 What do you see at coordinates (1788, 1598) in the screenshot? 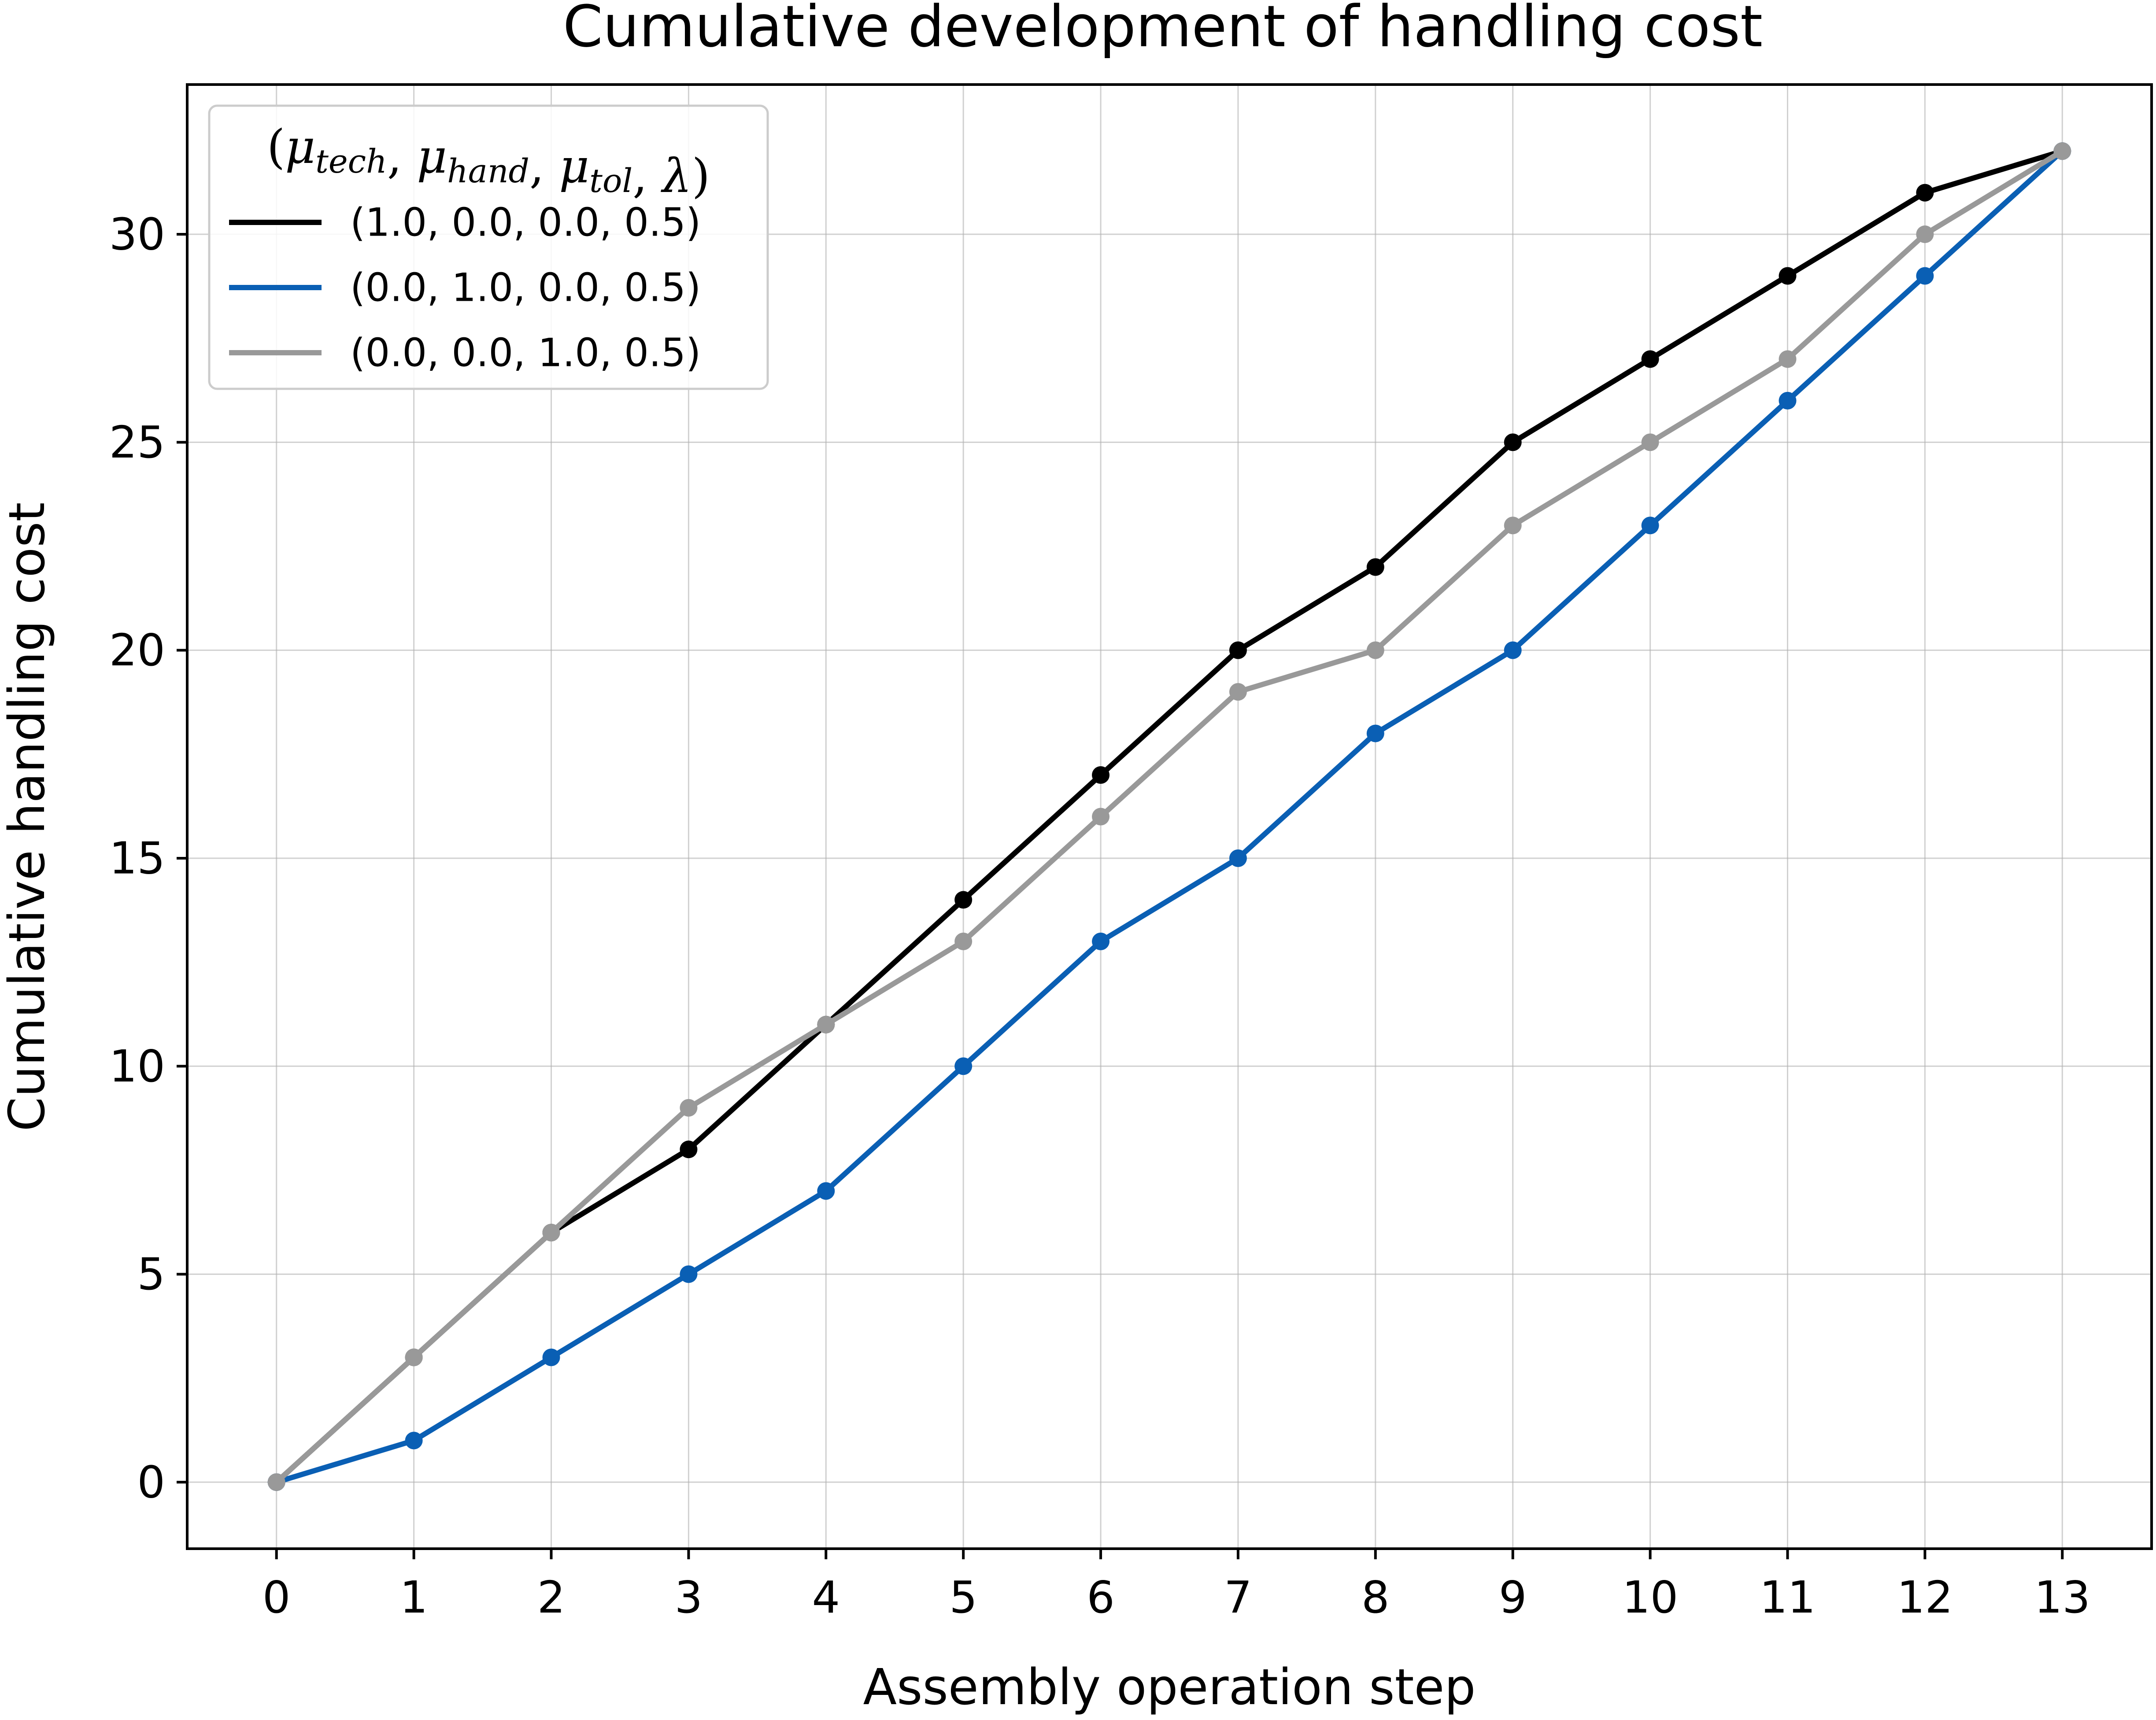
I see `x-tick-label: 11` at bounding box center [1788, 1598].